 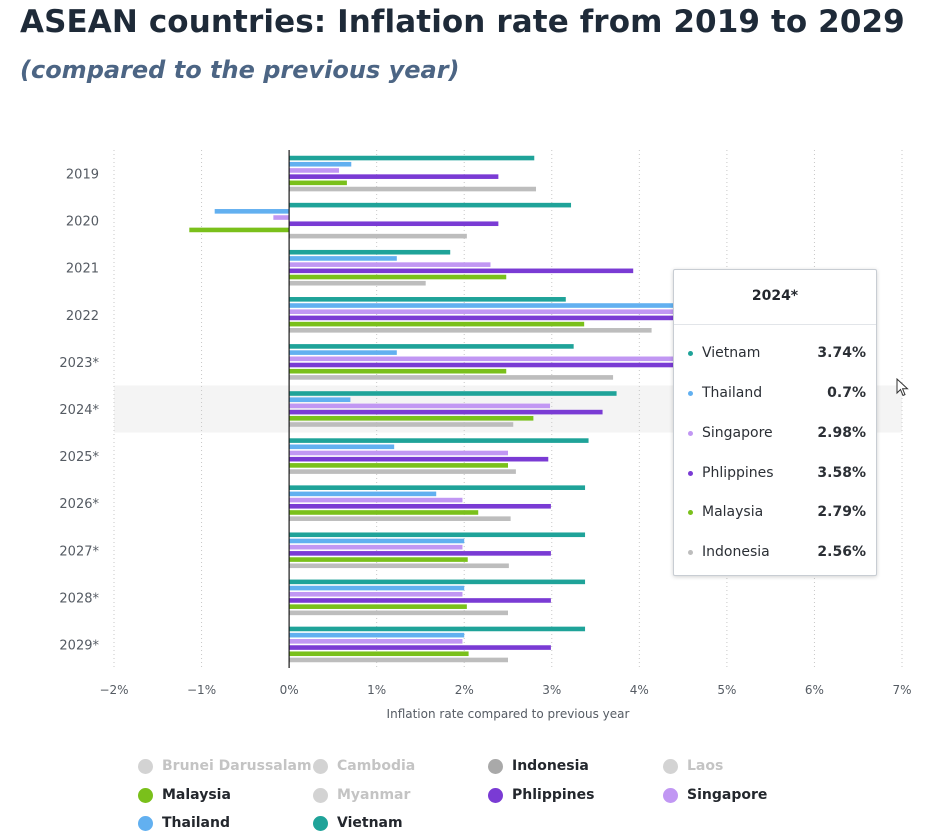 I want to click on tooltip-row-singapore: Singapore 2.98%, so click(x=775, y=434).